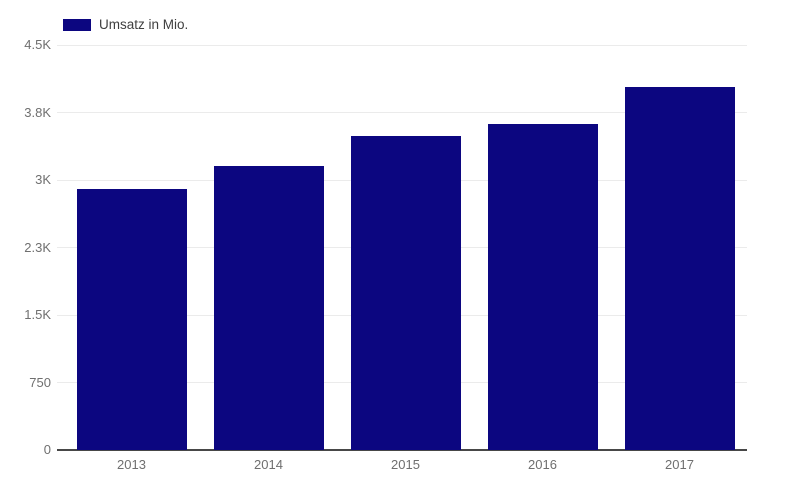 This screenshot has height=491, width=788. I want to click on y-axis-tick-label: 1.5K, so click(37, 314).